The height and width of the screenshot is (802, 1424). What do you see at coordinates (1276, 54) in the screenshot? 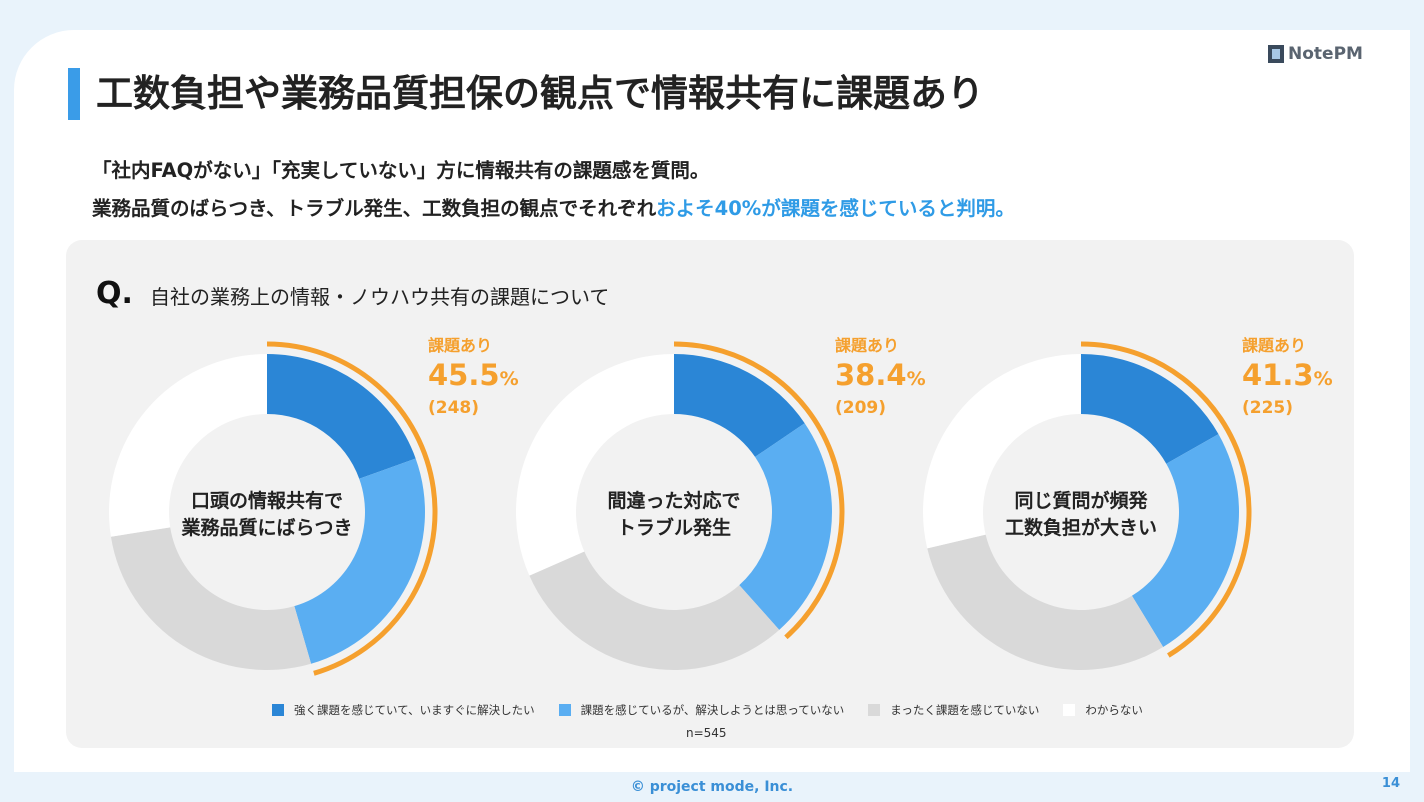
I see `notepm-logo-icon` at bounding box center [1276, 54].